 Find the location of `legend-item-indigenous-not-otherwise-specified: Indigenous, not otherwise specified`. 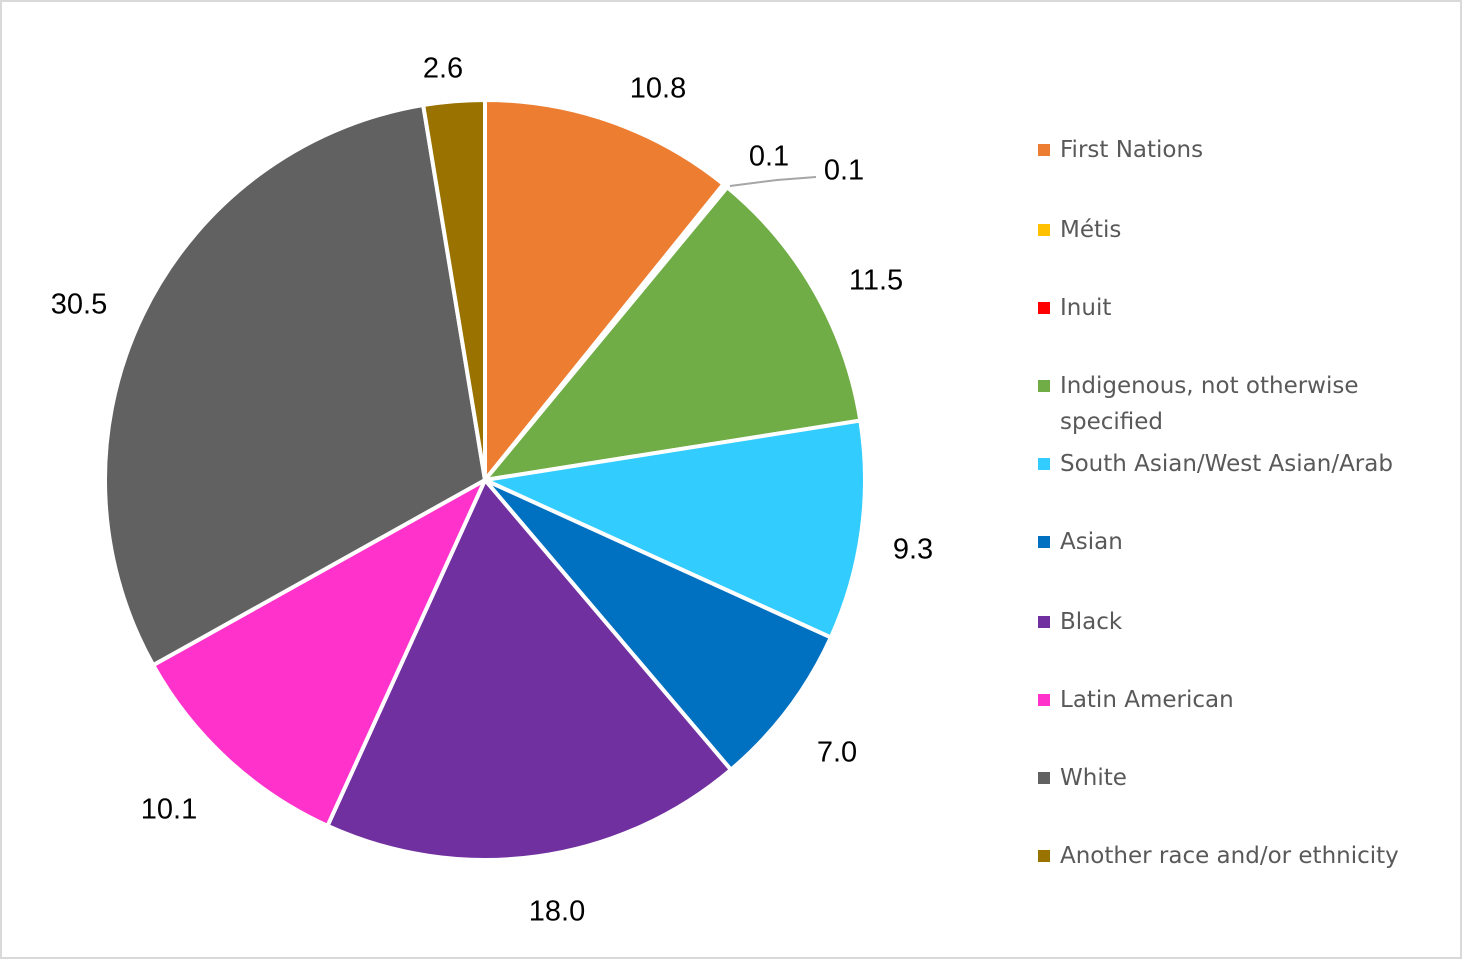

legend-item-indigenous-not-otherwise-specified: Indigenous, not otherwise specified is located at coordinates (1238, 404).